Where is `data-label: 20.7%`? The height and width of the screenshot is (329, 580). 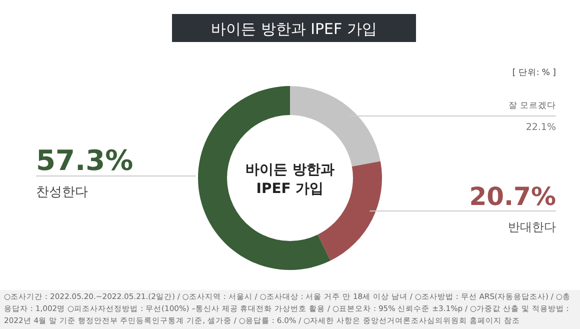
data-label: 20.7% is located at coordinates (512, 196).